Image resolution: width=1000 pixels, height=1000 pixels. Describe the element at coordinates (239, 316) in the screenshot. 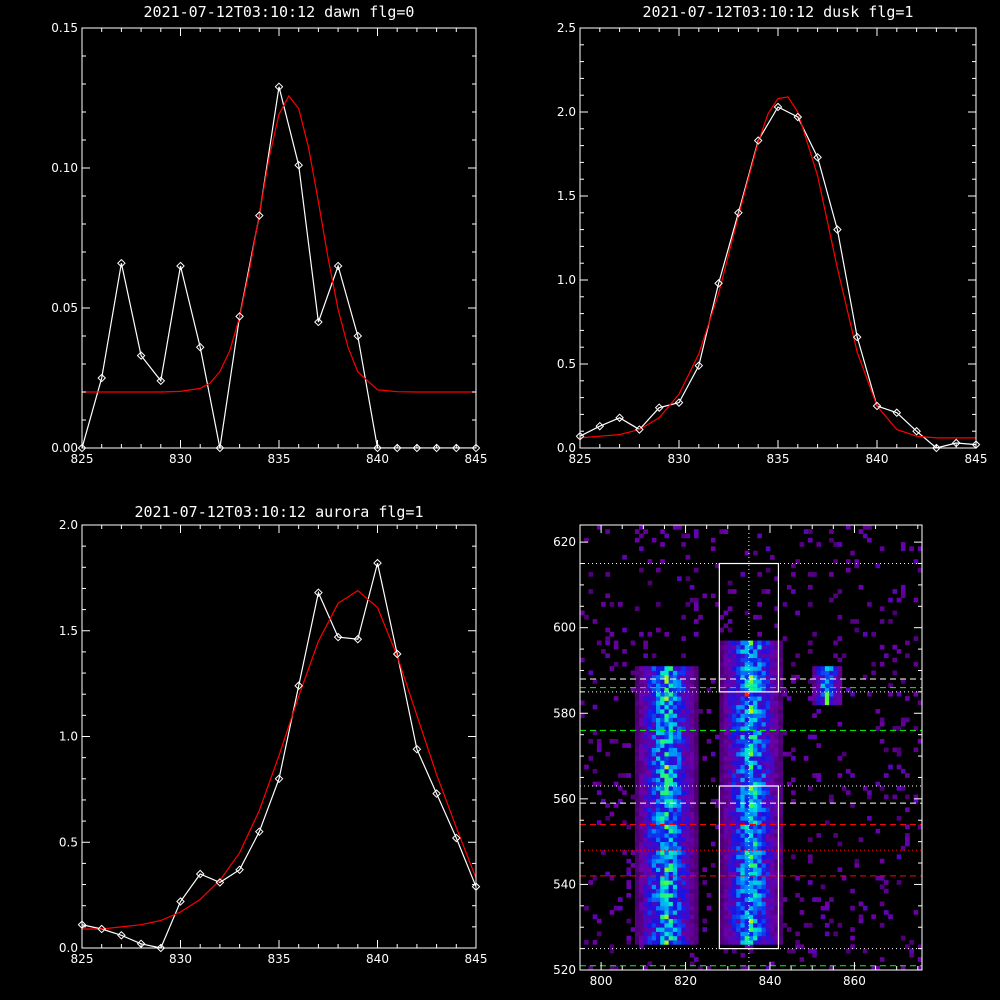

I see `data-point` at that location.